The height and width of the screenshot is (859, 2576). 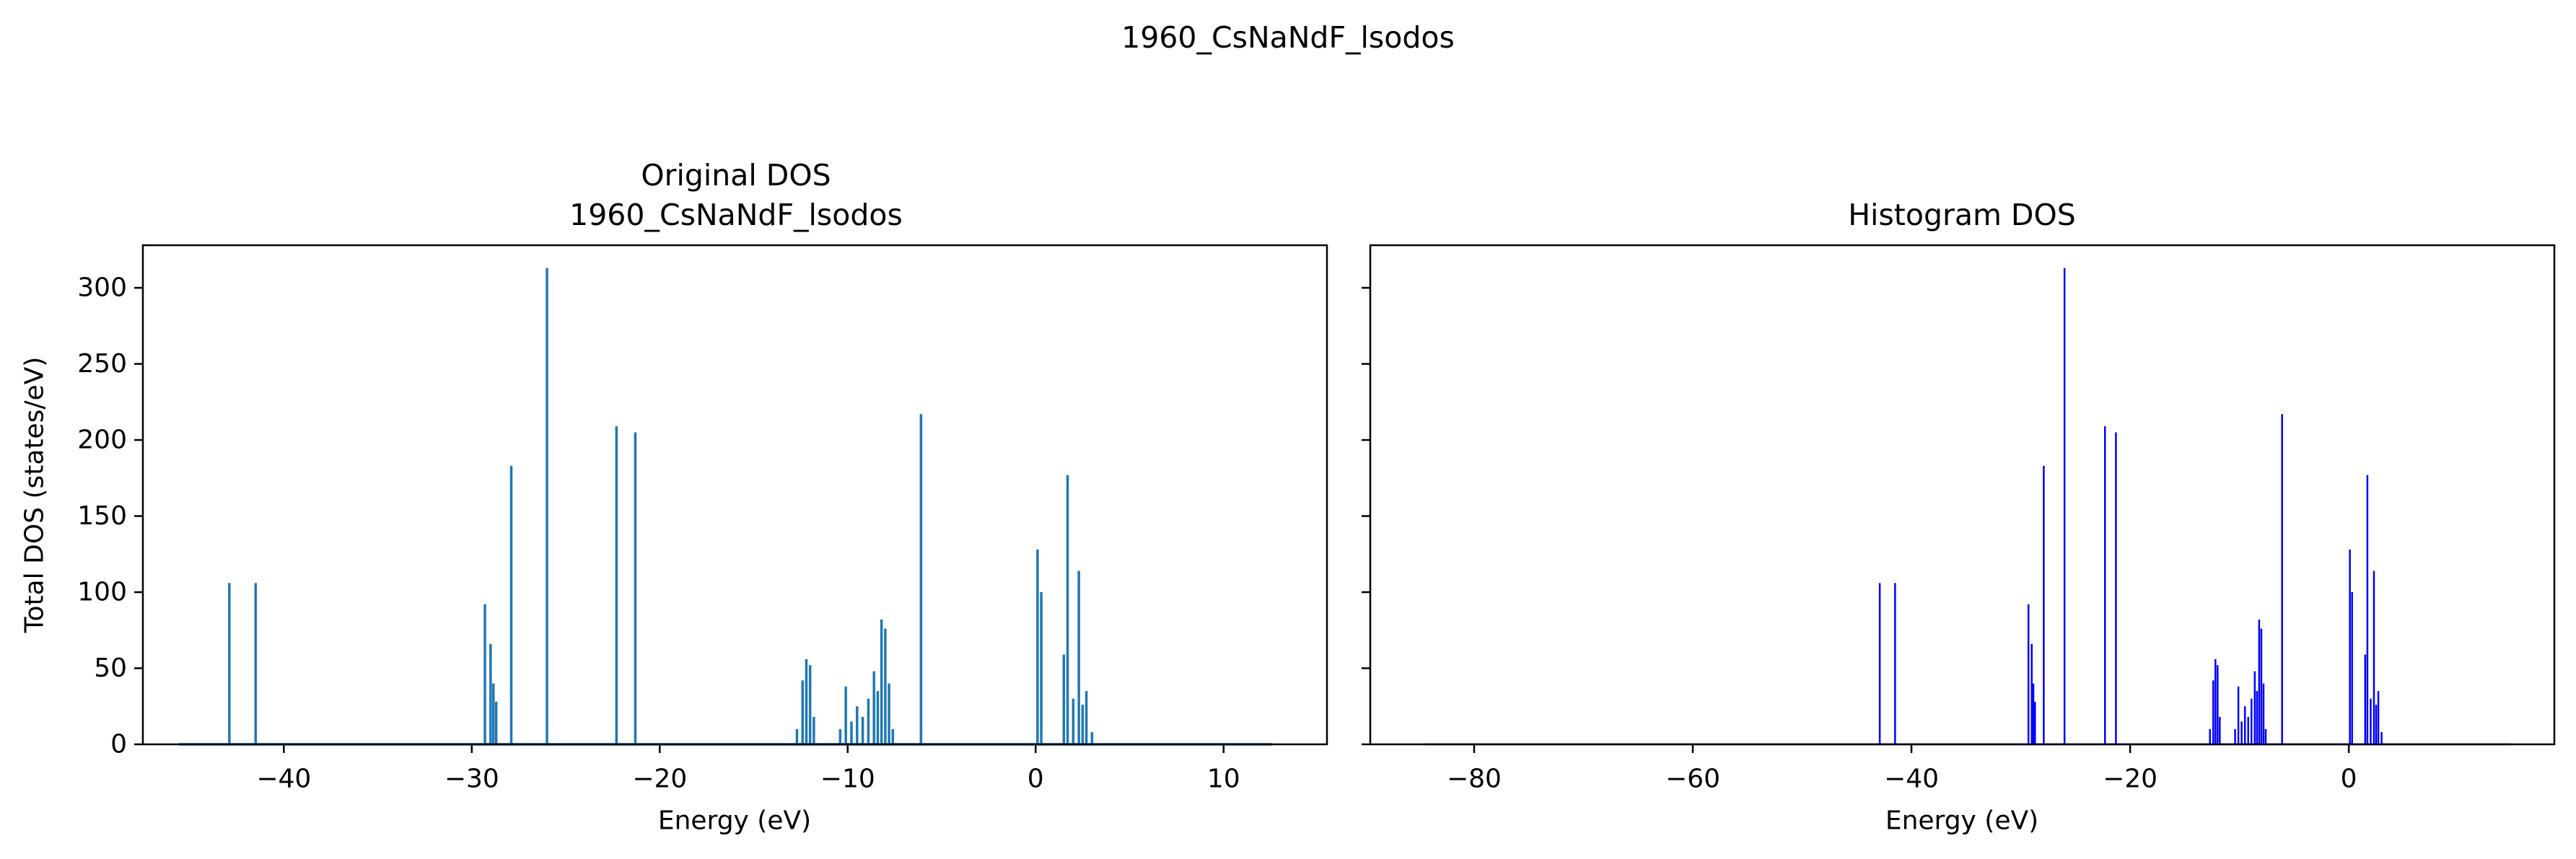 I want to click on original-dos-y-ticks: 0 50 100 150 200 250 300, so click(x=110, y=516).